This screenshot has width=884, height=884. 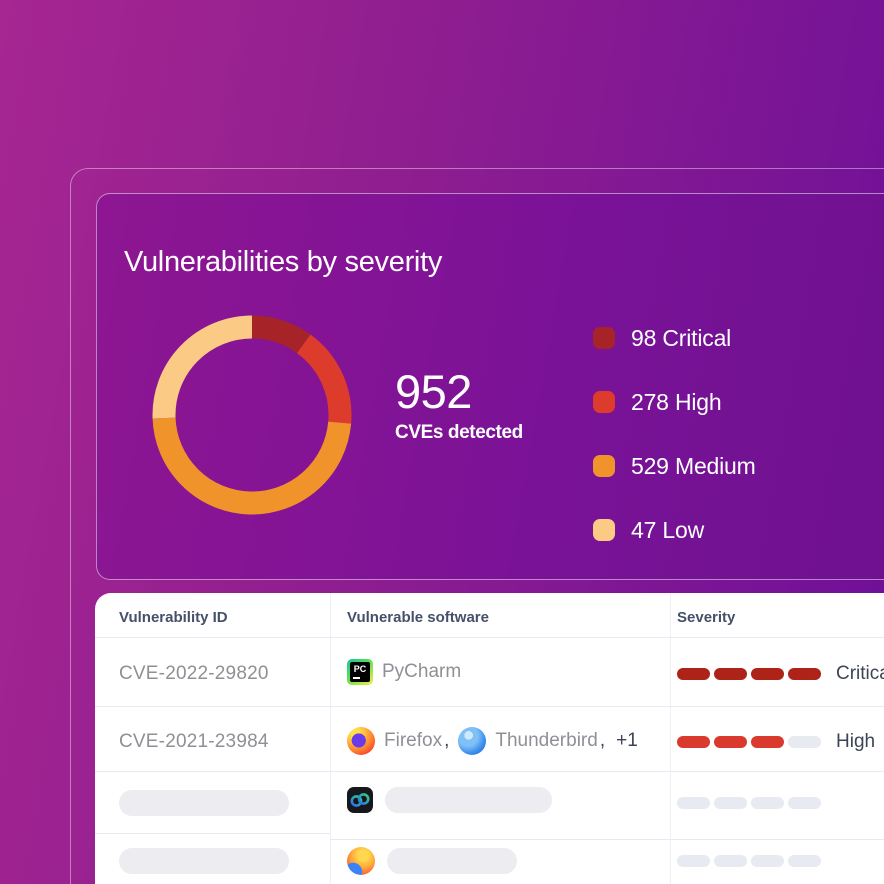 I want to click on software-name: PyCharm, so click(x=422, y=671).